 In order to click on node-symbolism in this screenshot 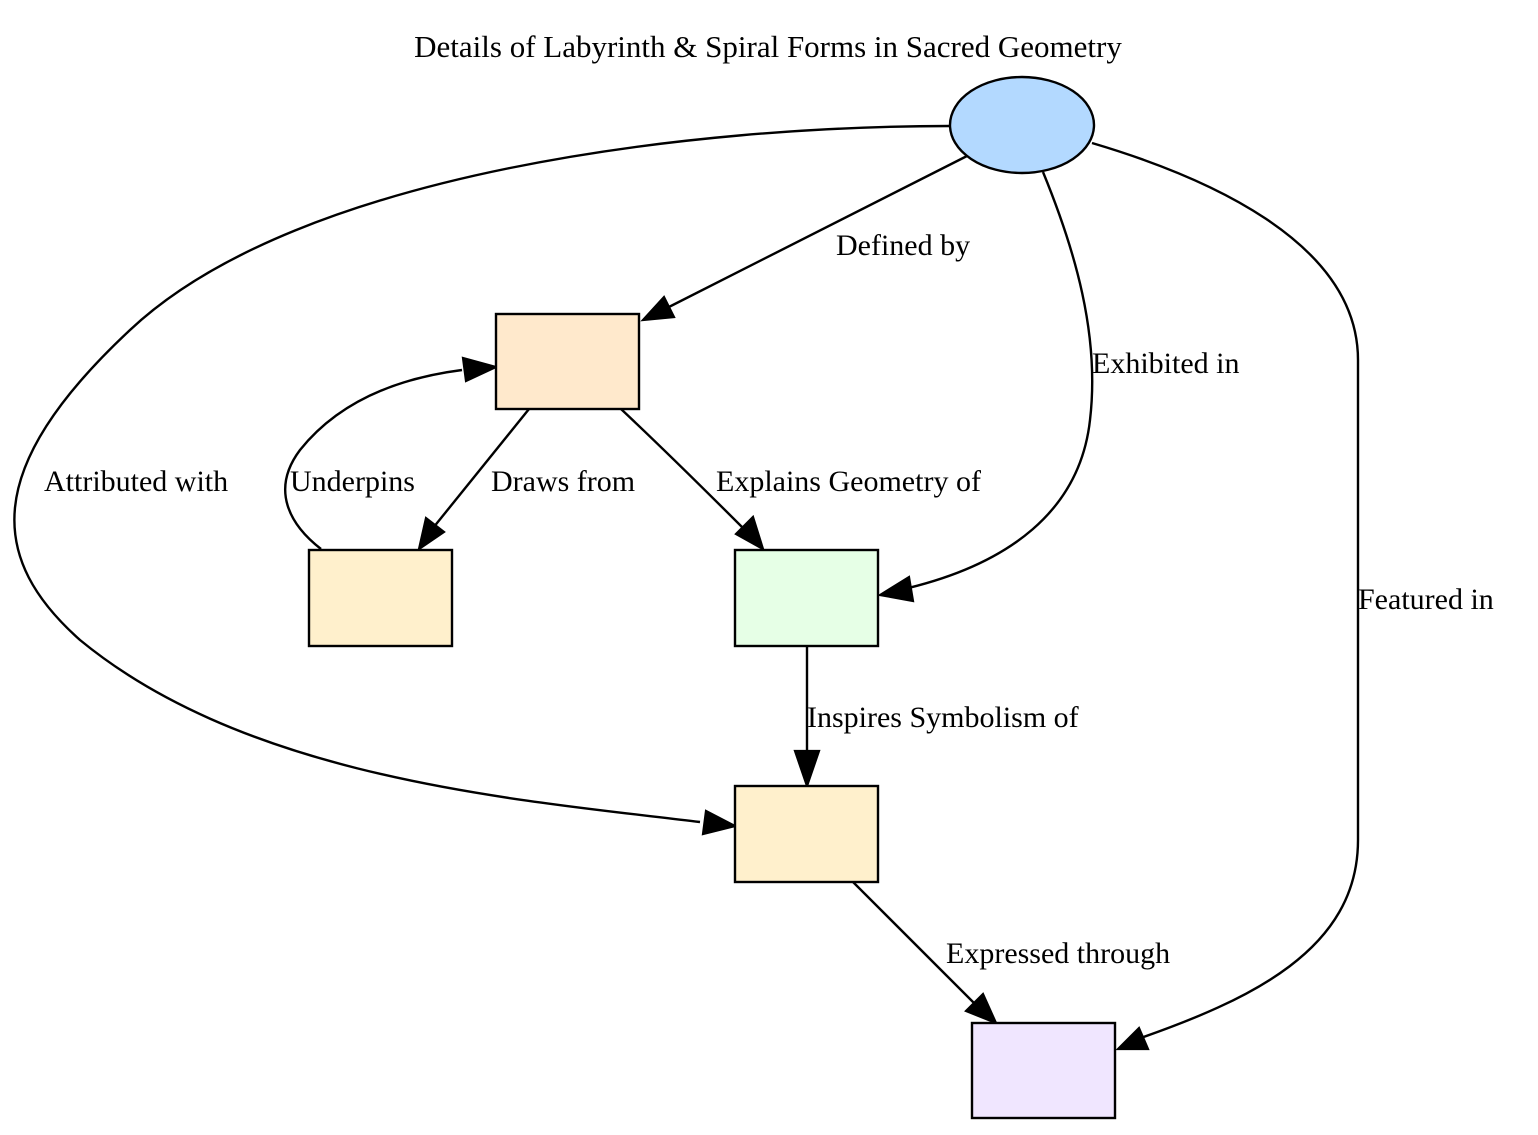, I will do `click(806, 834)`.